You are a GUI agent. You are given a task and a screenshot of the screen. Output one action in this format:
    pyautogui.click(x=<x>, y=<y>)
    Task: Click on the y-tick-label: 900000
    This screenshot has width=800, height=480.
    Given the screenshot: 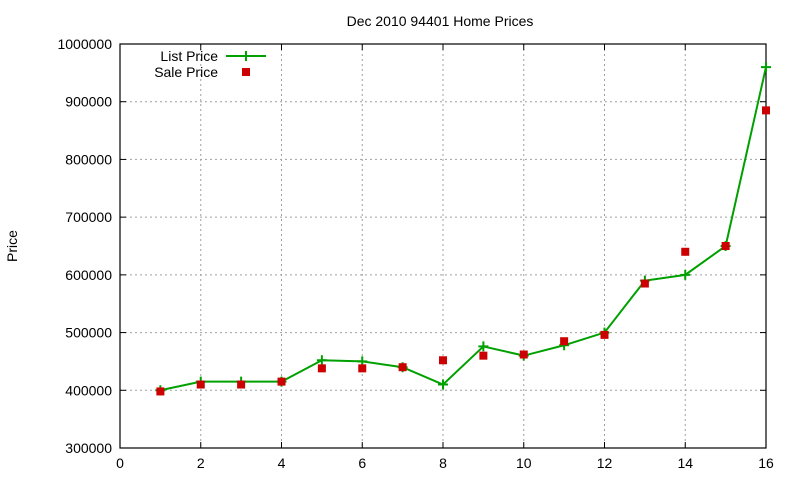 What is the action you would take?
    pyautogui.click(x=88, y=102)
    